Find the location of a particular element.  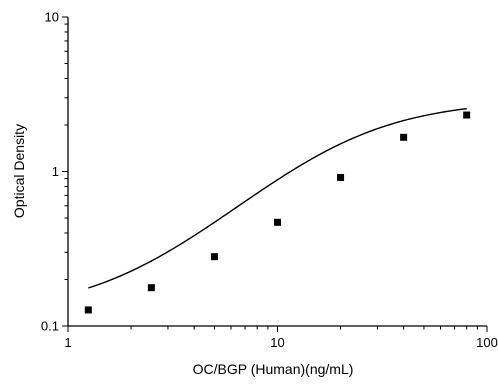

y-axis-title: Optical Density is located at coordinates (19, 171).